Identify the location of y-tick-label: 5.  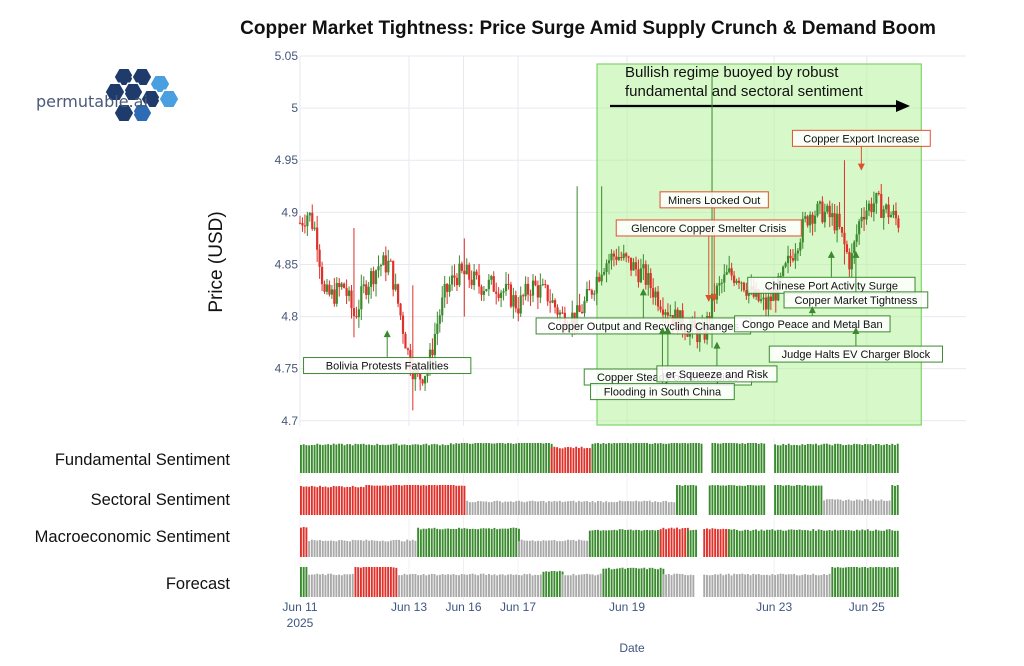
(294, 108).